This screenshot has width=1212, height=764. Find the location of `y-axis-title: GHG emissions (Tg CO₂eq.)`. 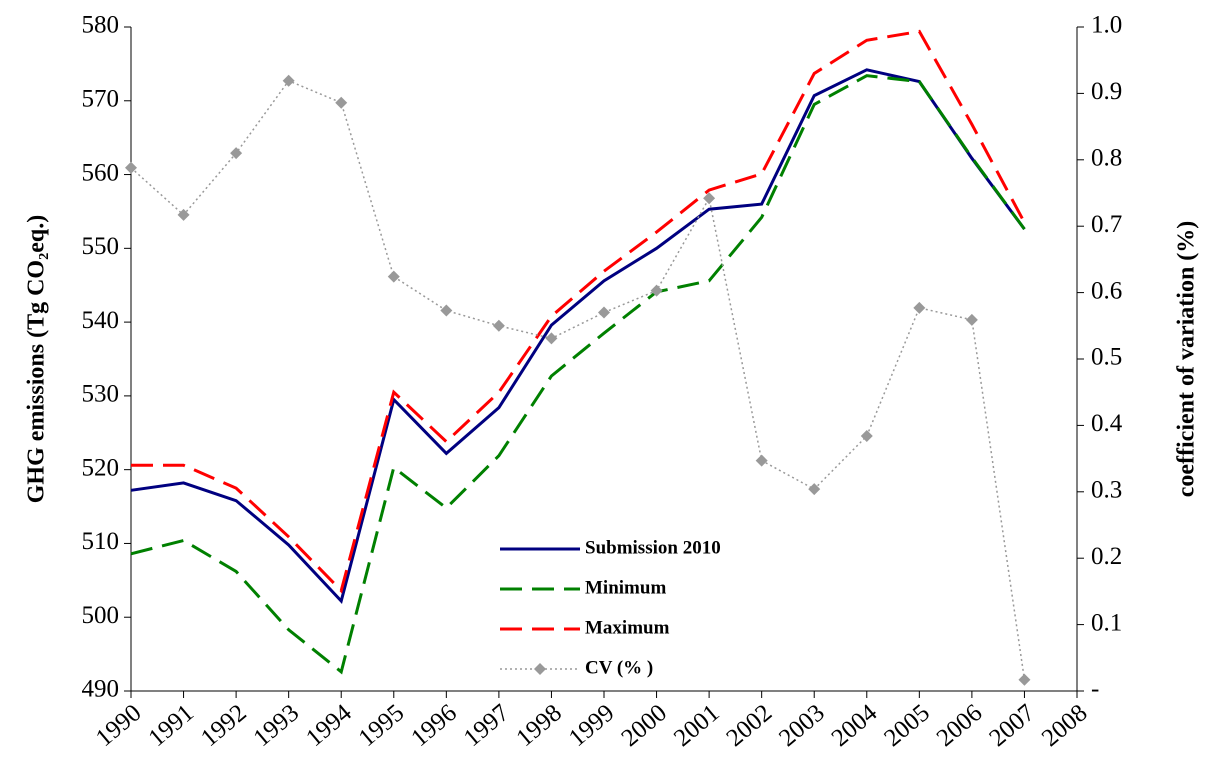

y-axis-title: GHG emissions (Tg CO₂eq.) is located at coordinates (37, 359).